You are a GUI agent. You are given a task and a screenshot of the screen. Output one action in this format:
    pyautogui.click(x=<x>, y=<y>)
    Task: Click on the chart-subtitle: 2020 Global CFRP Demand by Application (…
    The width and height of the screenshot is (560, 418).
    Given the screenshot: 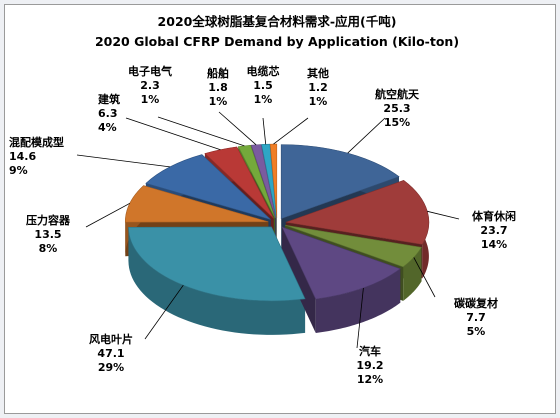 What is the action you would take?
    pyautogui.click(x=277, y=41)
    